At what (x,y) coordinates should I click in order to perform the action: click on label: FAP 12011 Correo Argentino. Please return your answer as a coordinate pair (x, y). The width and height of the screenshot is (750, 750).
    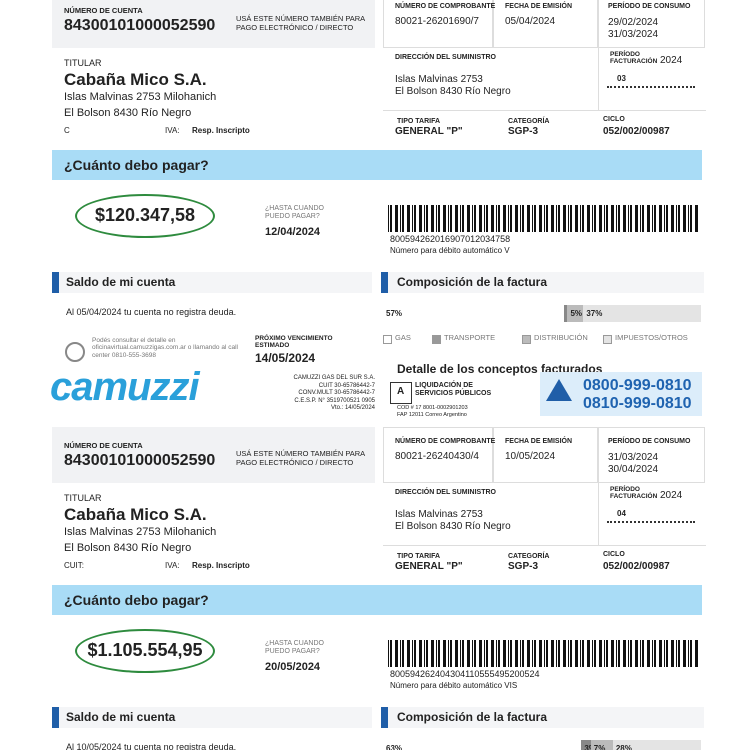
    Looking at the image, I should click on (432, 415).